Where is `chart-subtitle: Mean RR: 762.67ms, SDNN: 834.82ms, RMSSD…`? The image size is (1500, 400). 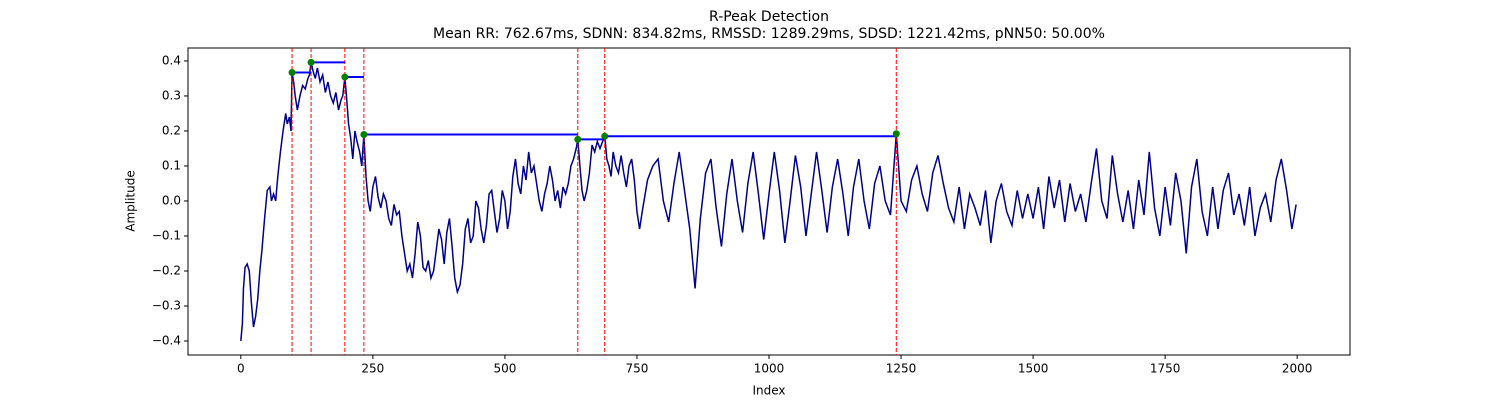 chart-subtitle: Mean RR: 762.67ms, SDNN: 834.82ms, RMSSD… is located at coordinates (769, 34).